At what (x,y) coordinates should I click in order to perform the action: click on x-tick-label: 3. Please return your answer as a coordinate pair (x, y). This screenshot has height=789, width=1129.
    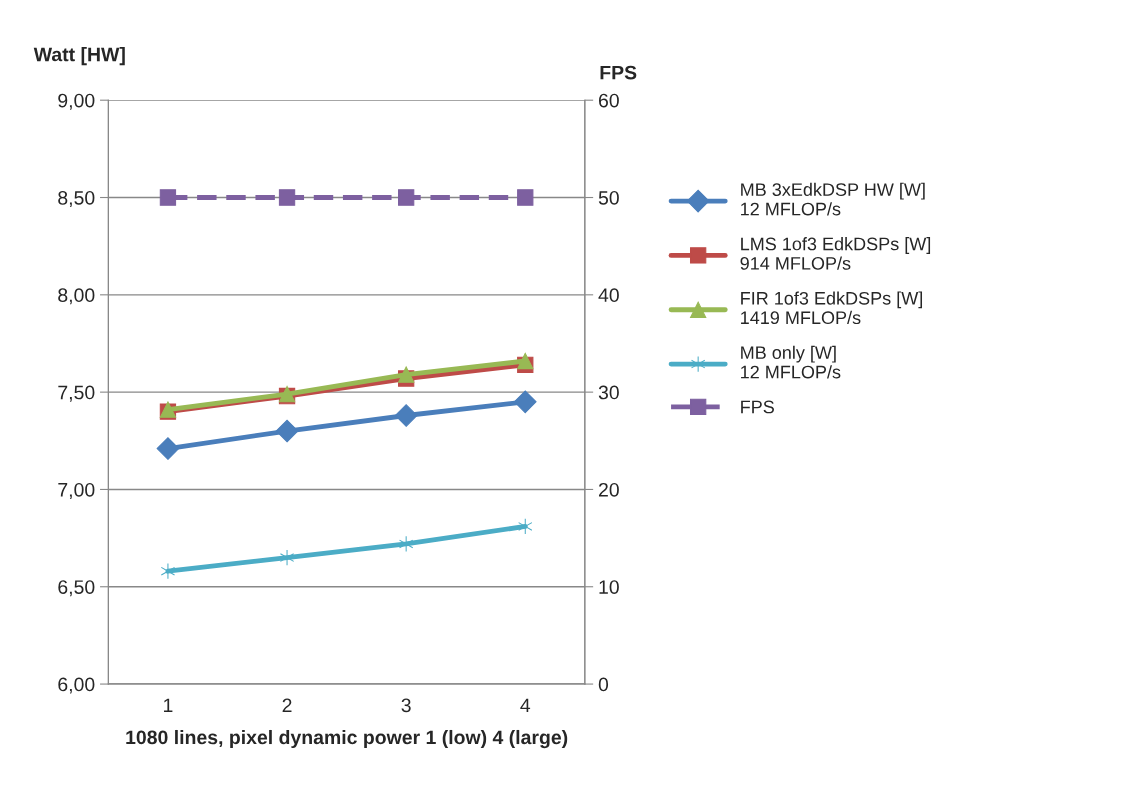
    Looking at the image, I should click on (406, 705).